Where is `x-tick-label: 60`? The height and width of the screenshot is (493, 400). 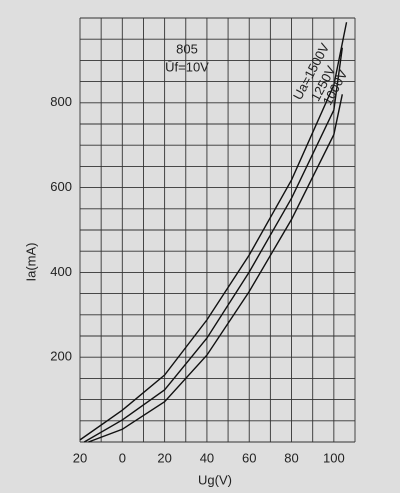 x-tick-label: 60 is located at coordinates (249, 457).